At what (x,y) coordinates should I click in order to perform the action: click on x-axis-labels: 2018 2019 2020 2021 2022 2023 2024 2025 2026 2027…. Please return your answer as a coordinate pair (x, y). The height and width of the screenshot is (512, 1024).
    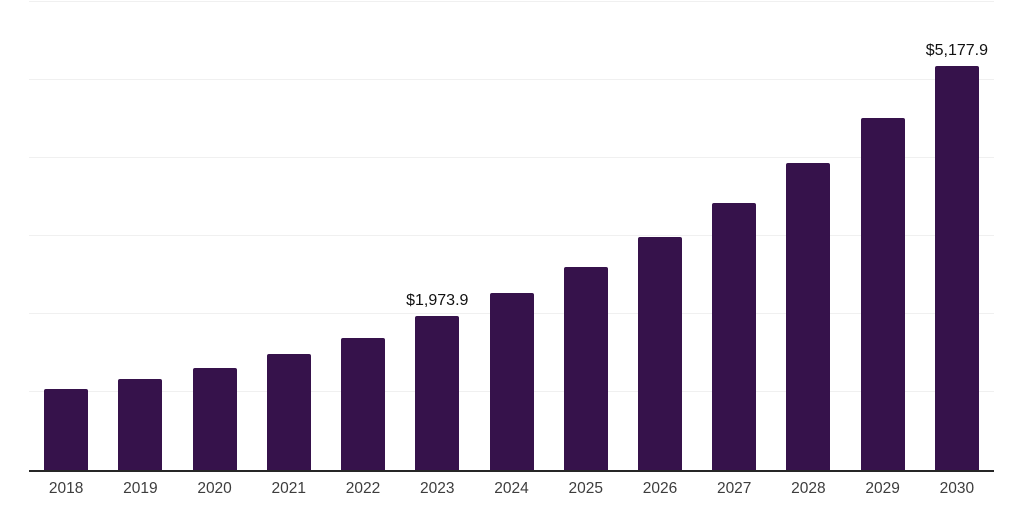
    Looking at the image, I should click on (511, 492).